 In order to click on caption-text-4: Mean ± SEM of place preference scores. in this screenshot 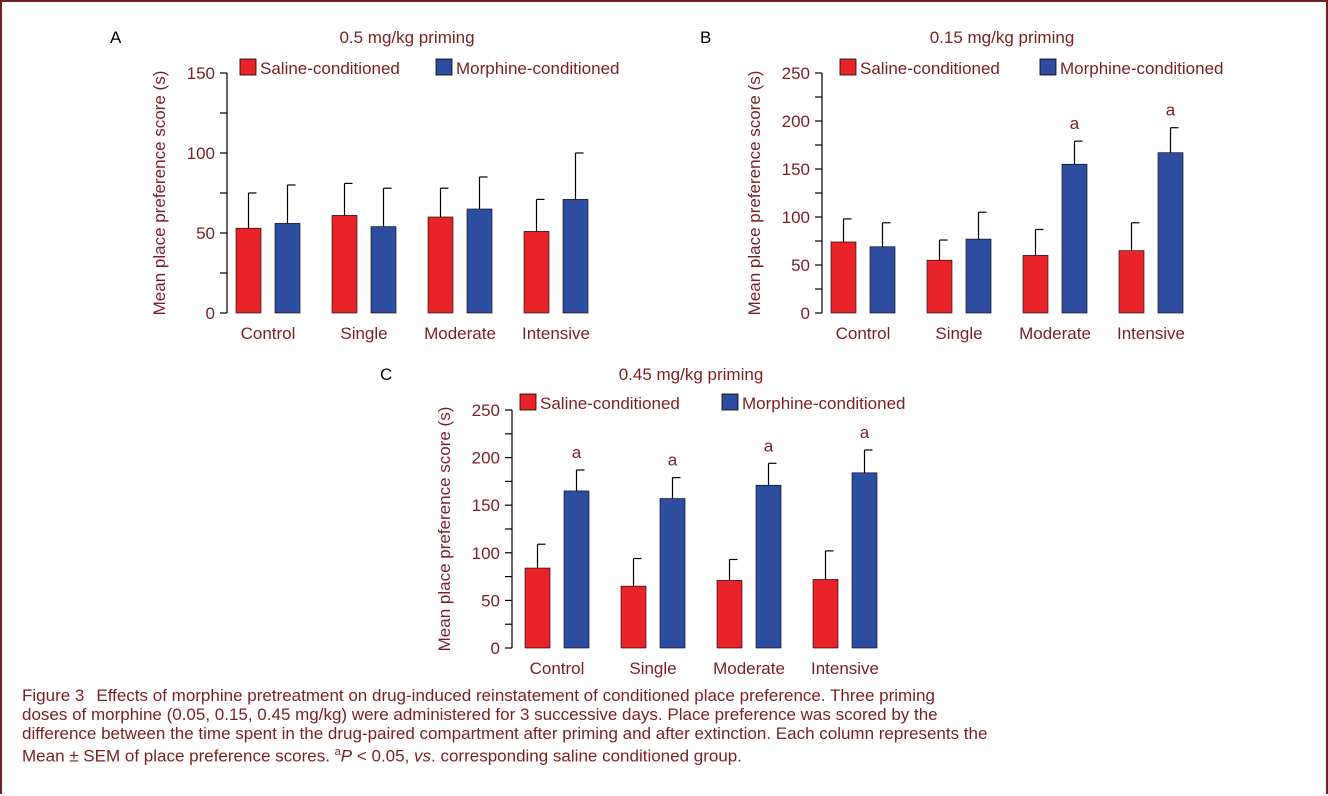, I will do `click(178, 756)`.